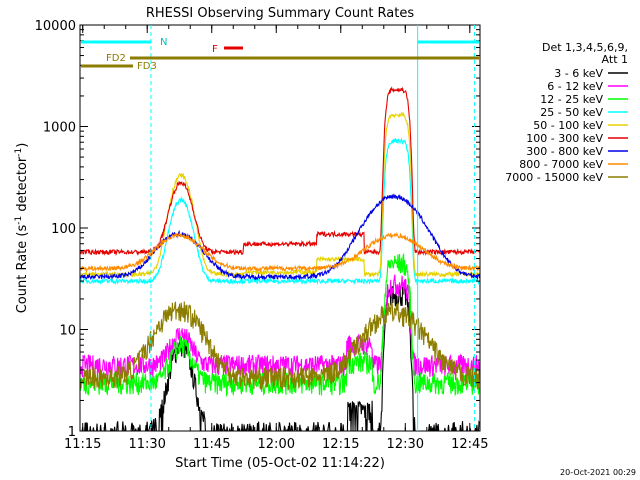  I want to click on x-tick-label: 12:15, so click(340, 444).